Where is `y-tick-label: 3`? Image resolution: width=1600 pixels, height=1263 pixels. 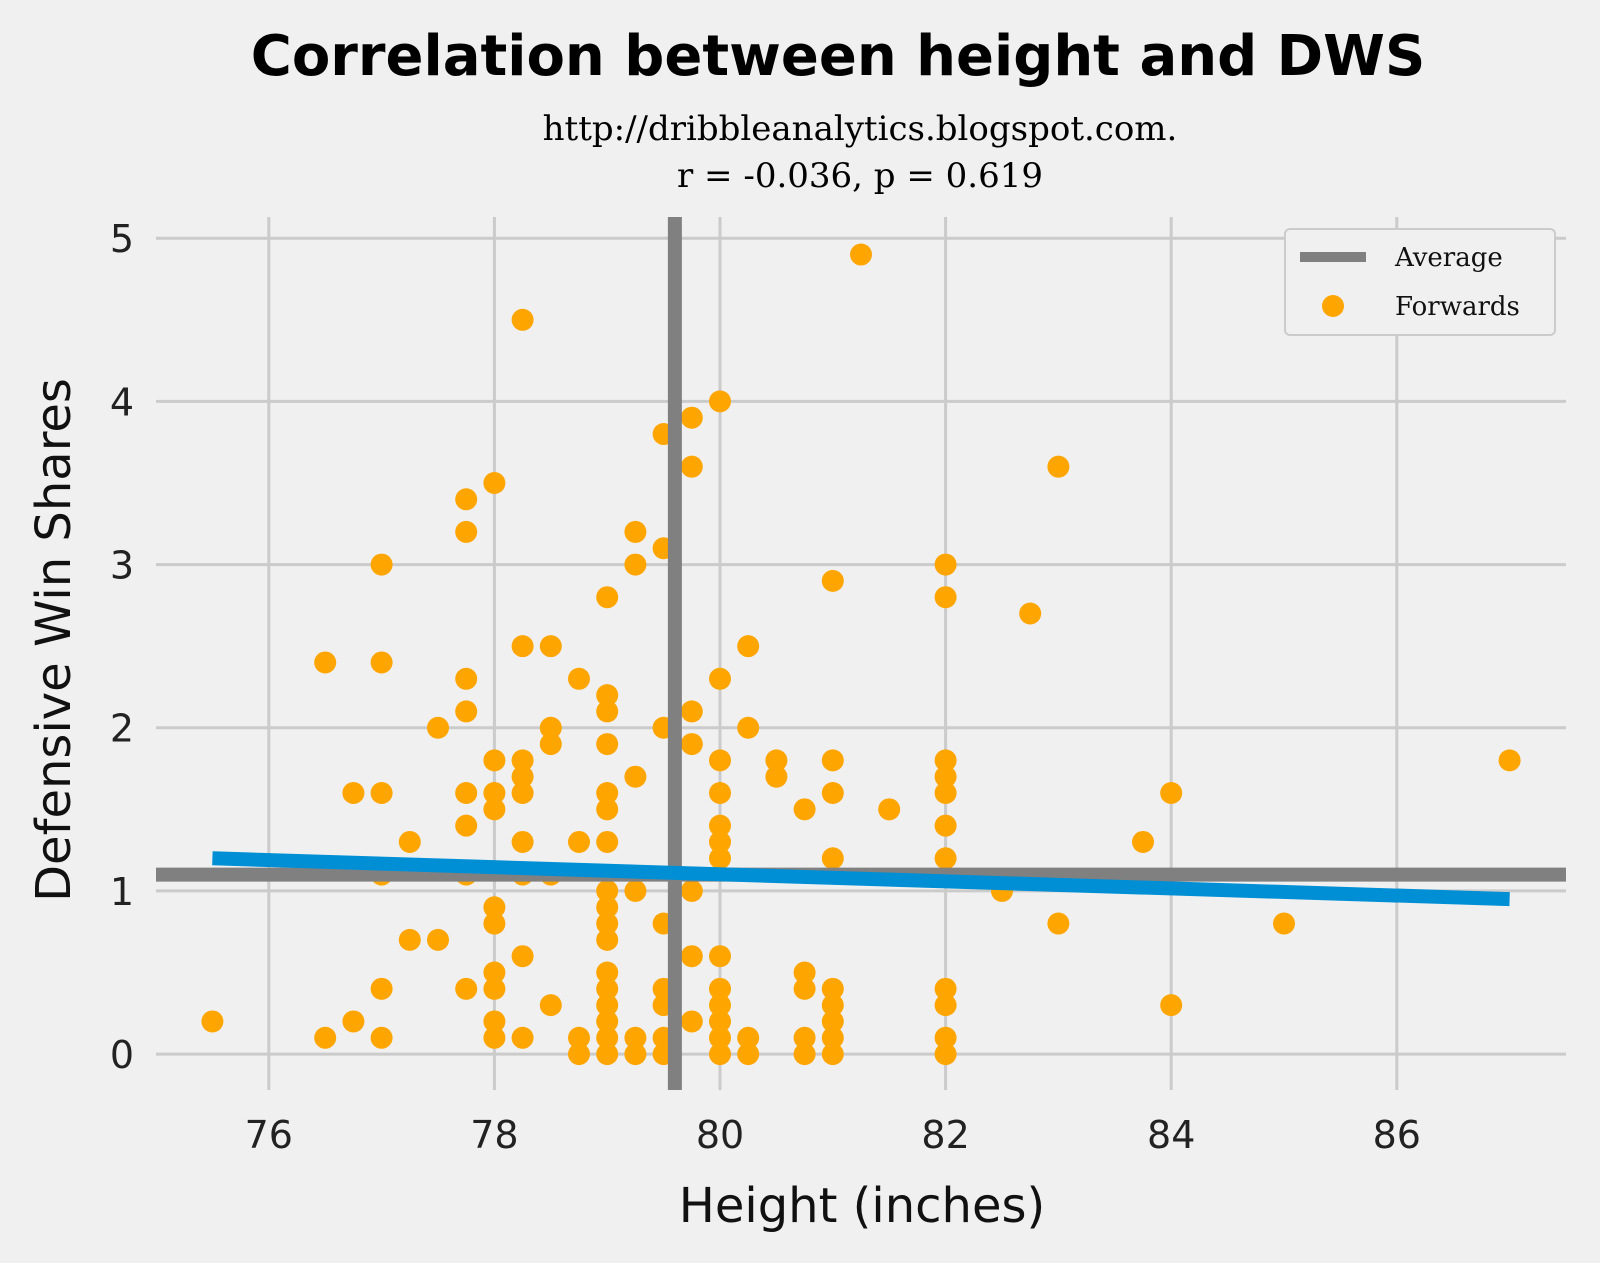 y-tick-label: 3 is located at coordinates (122, 566).